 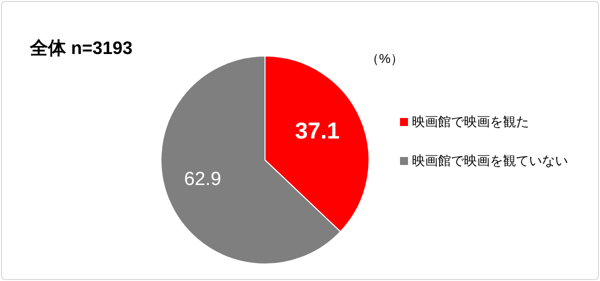 I want to click on chart-title: 全体 n=3193, so click(x=81, y=48).